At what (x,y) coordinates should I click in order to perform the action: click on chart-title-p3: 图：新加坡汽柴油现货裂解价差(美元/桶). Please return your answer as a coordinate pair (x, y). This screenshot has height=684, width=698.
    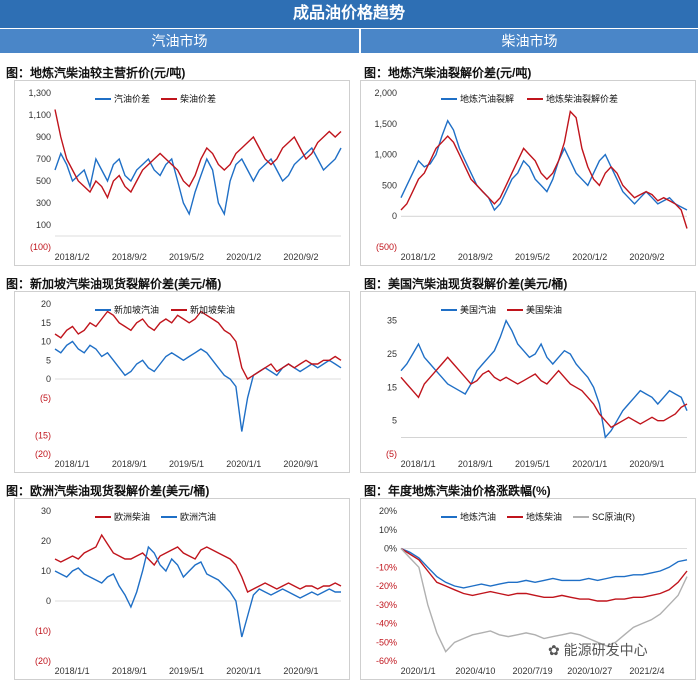
    Looking at the image, I should click on (114, 284).